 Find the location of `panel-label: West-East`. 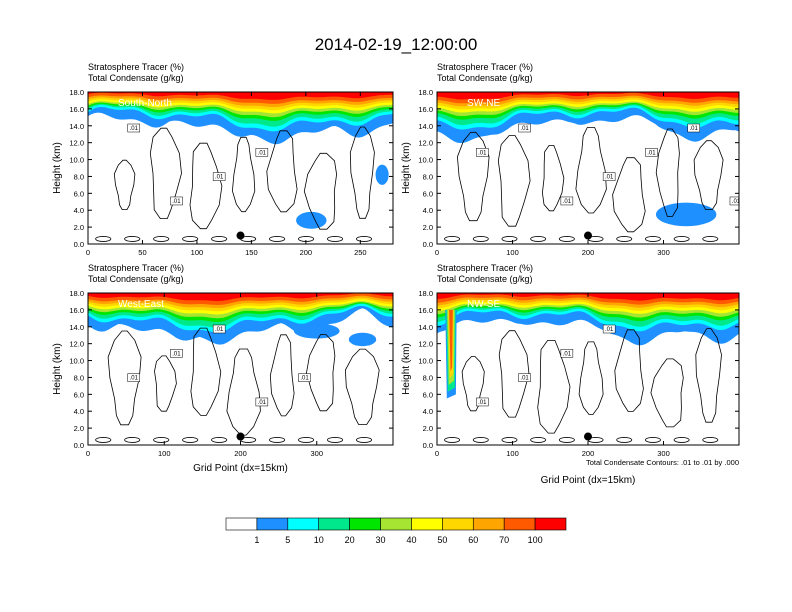

panel-label: West-East is located at coordinates (141, 304).